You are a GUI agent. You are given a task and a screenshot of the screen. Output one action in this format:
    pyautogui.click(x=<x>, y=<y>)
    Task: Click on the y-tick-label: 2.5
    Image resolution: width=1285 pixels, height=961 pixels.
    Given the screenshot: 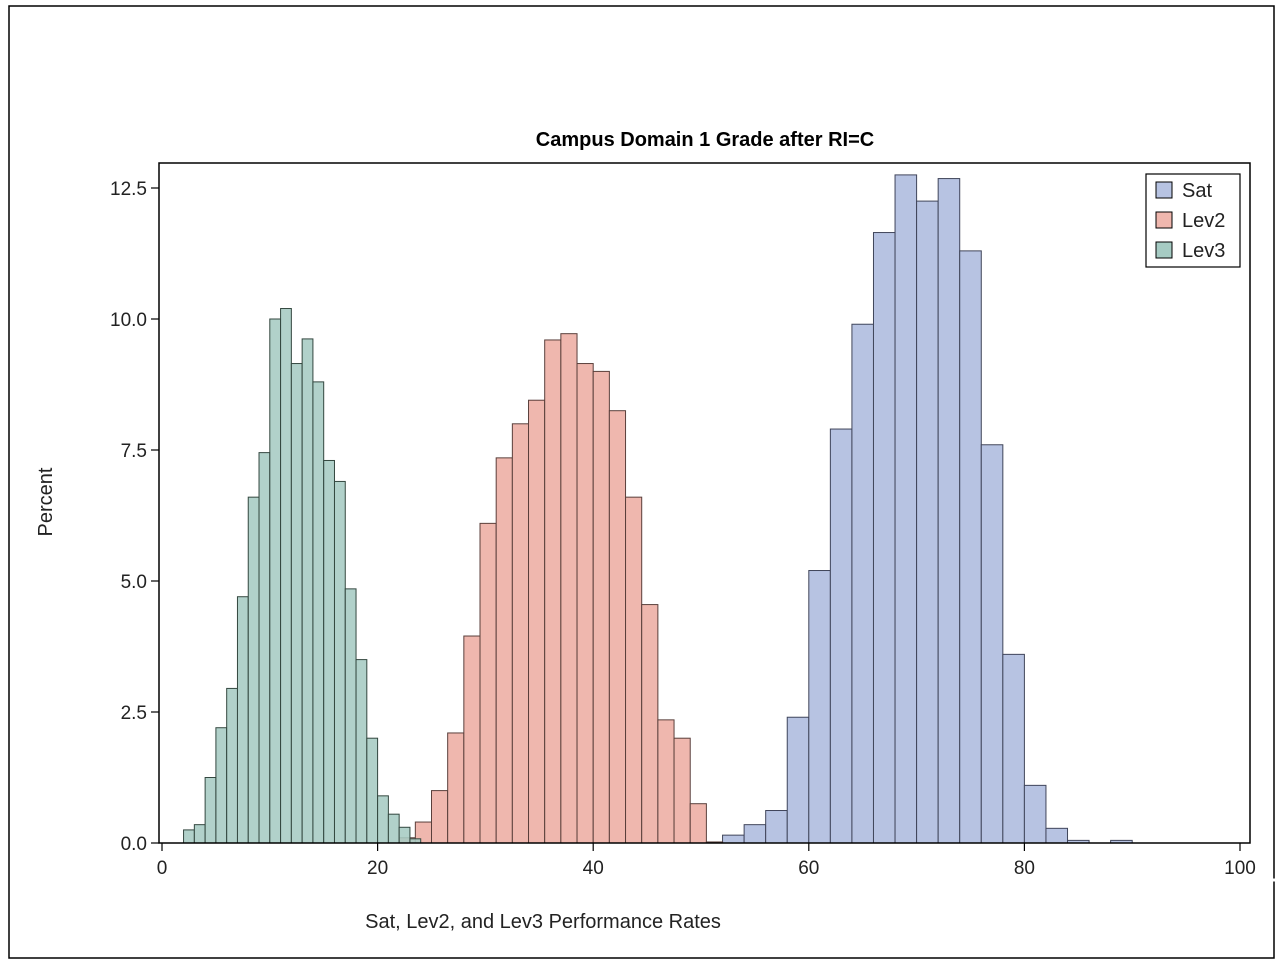 What is the action you would take?
    pyautogui.click(x=134, y=713)
    